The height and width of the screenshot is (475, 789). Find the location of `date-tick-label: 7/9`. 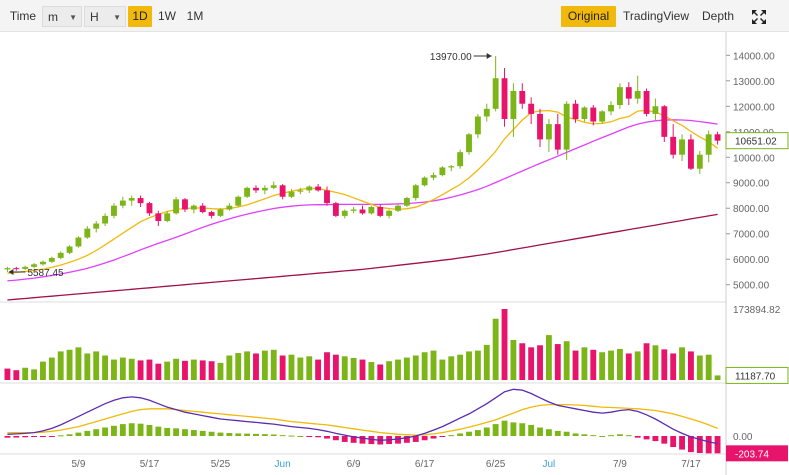

date-tick-label: 7/9 is located at coordinates (620, 464).